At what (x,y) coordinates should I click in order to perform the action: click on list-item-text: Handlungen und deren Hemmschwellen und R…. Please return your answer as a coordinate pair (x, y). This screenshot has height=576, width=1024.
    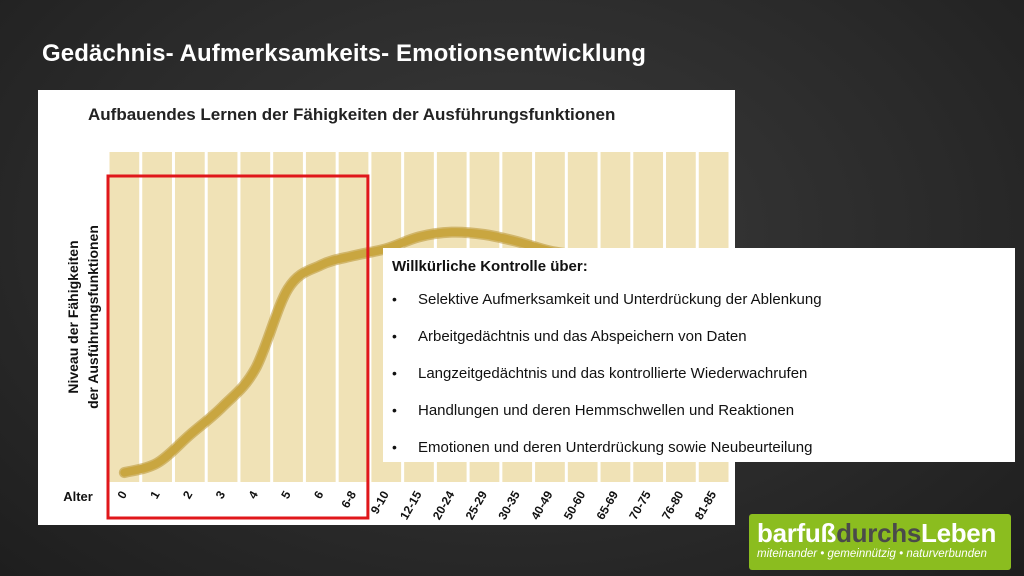
    Looking at the image, I should click on (606, 410).